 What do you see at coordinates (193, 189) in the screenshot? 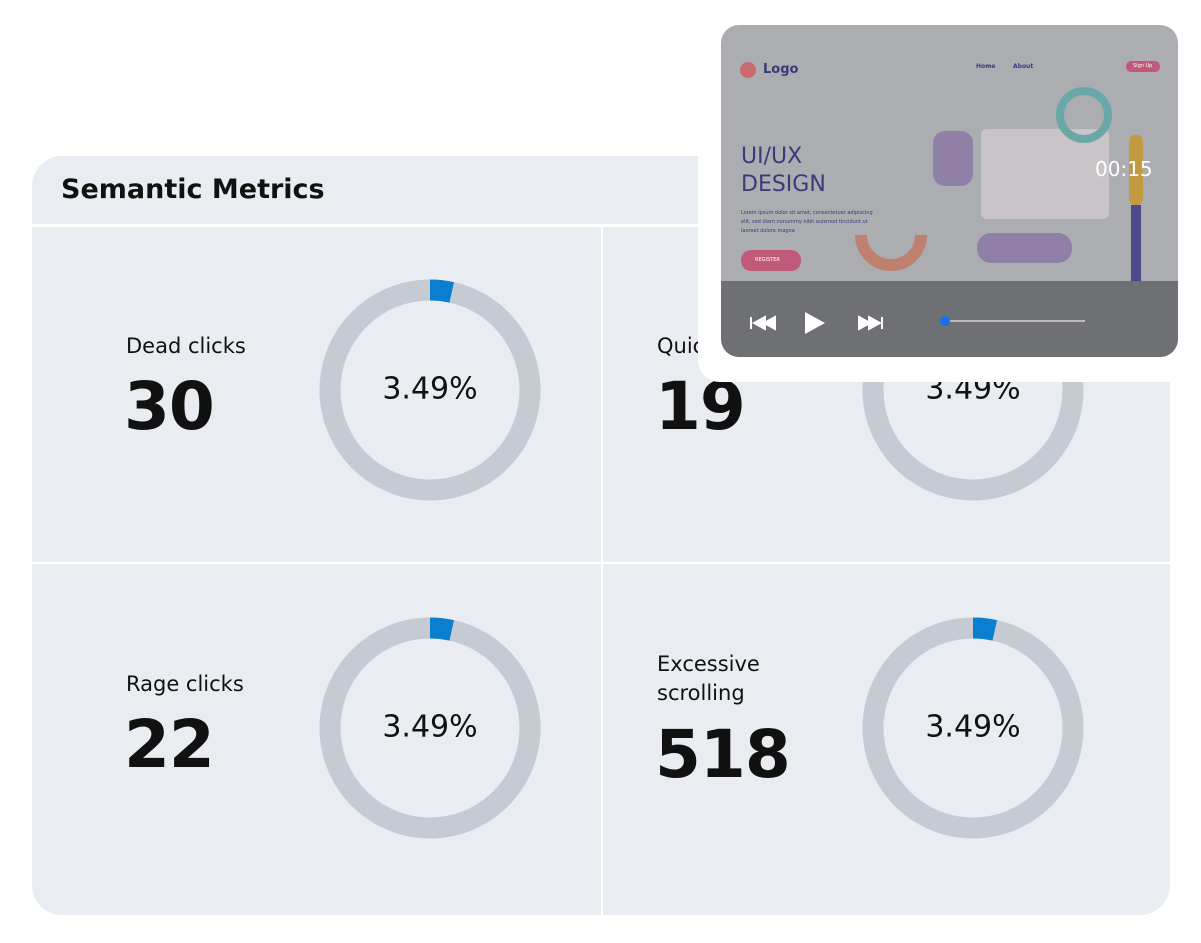
I see `panel-title: Semantic Metrics` at bounding box center [193, 189].